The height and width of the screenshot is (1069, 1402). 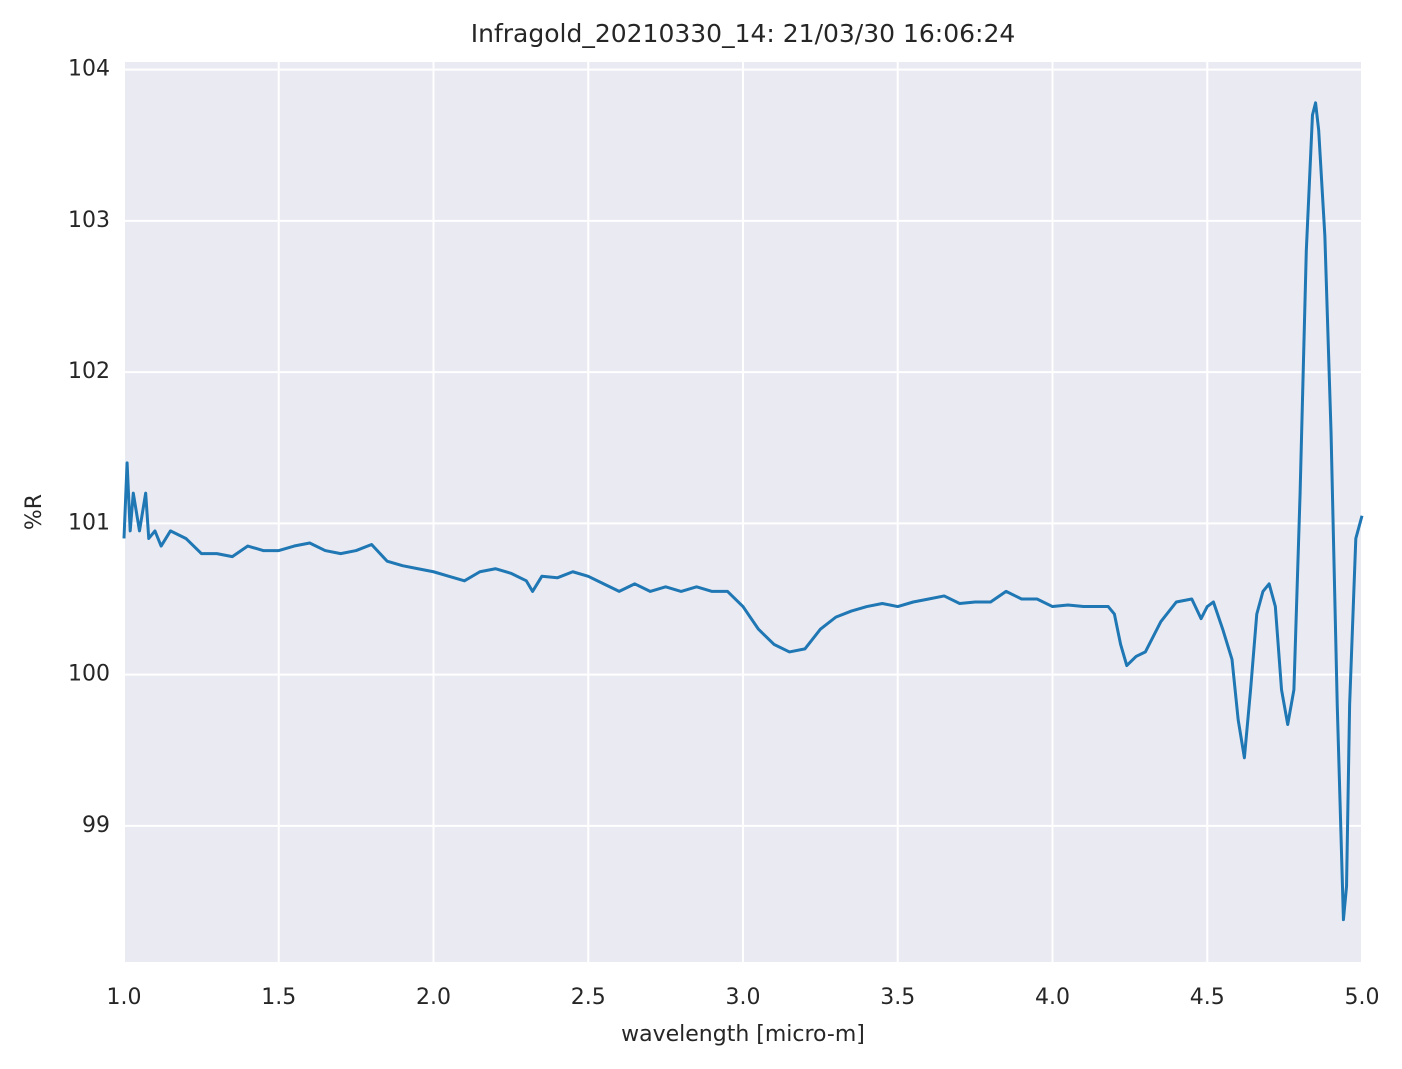 I want to click on y-tick-label: 104, so click(x=89, y=69).